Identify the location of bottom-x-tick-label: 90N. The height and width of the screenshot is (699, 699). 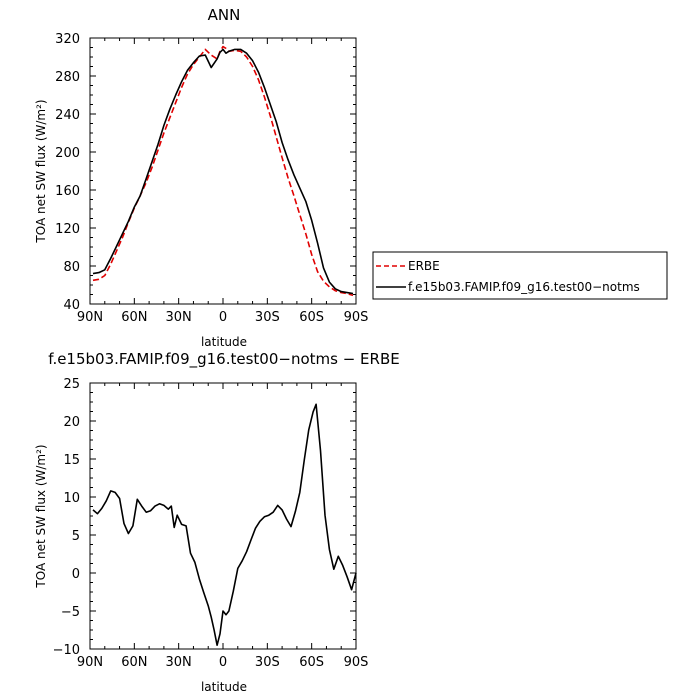
(90, 662).